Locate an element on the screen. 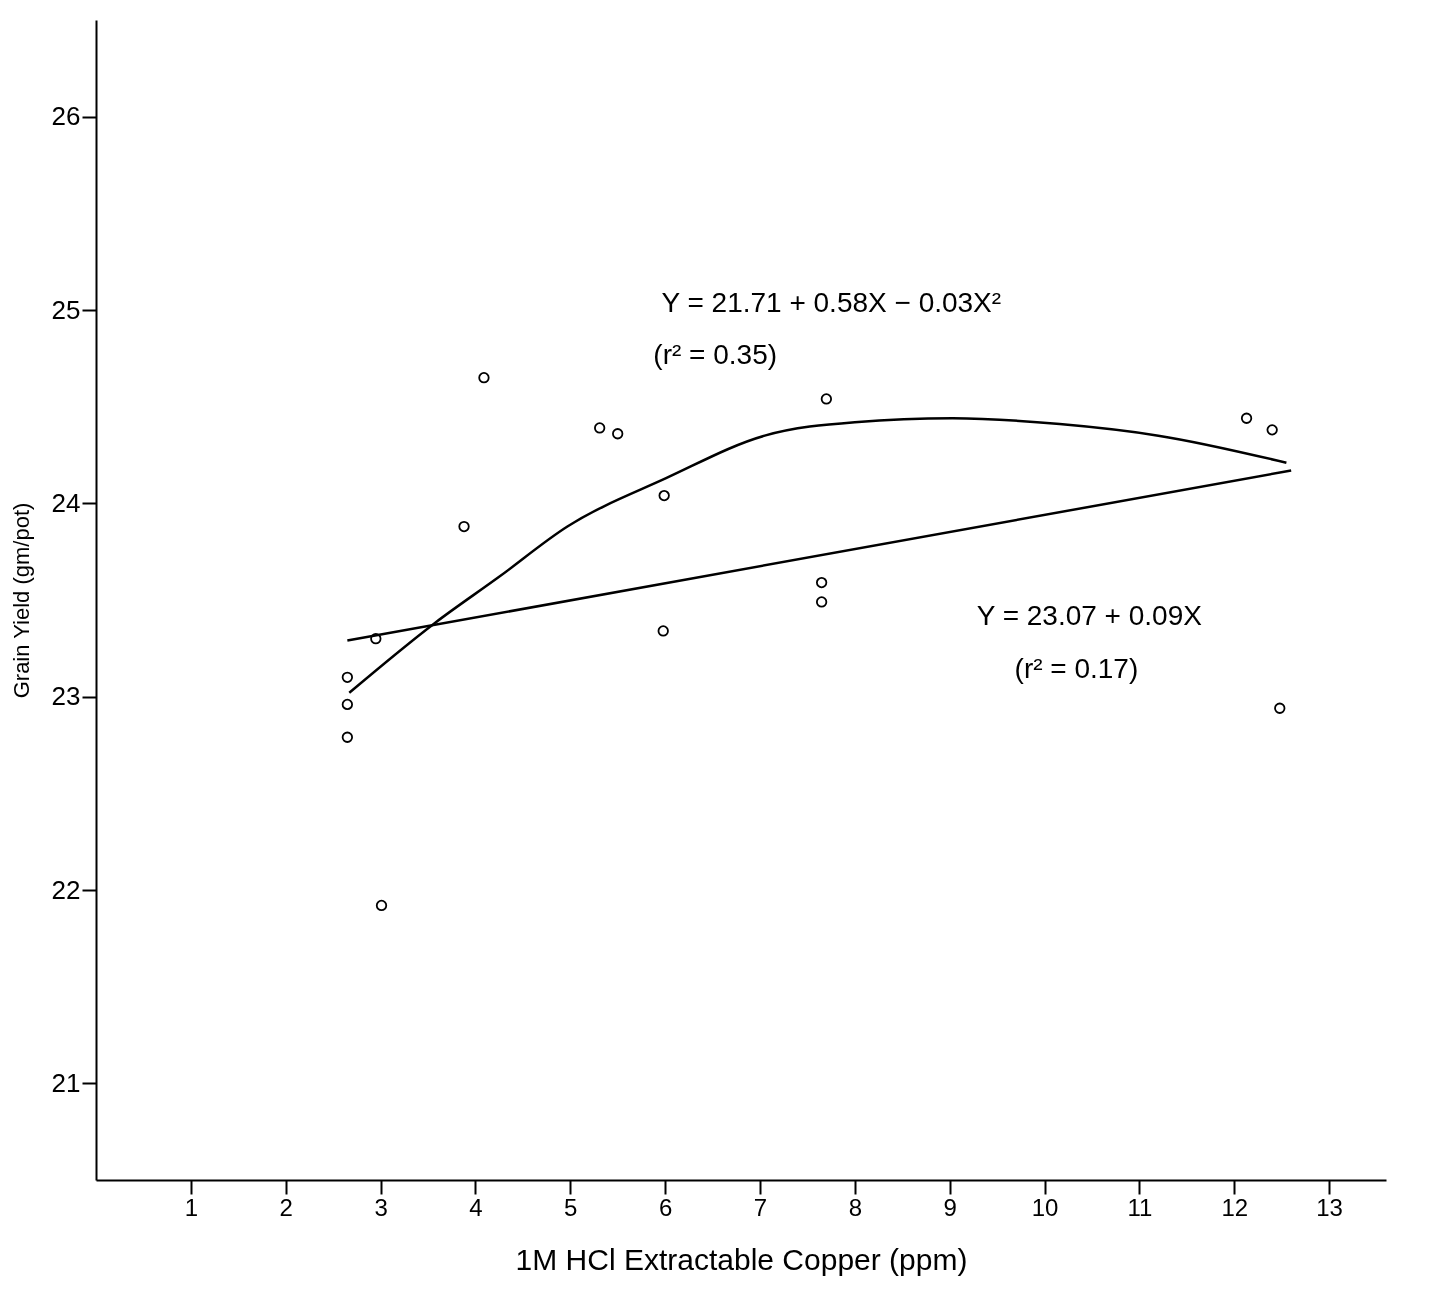  y-axis-title: Grain Yield (gm/pot) is located at coordinates (21, 600).